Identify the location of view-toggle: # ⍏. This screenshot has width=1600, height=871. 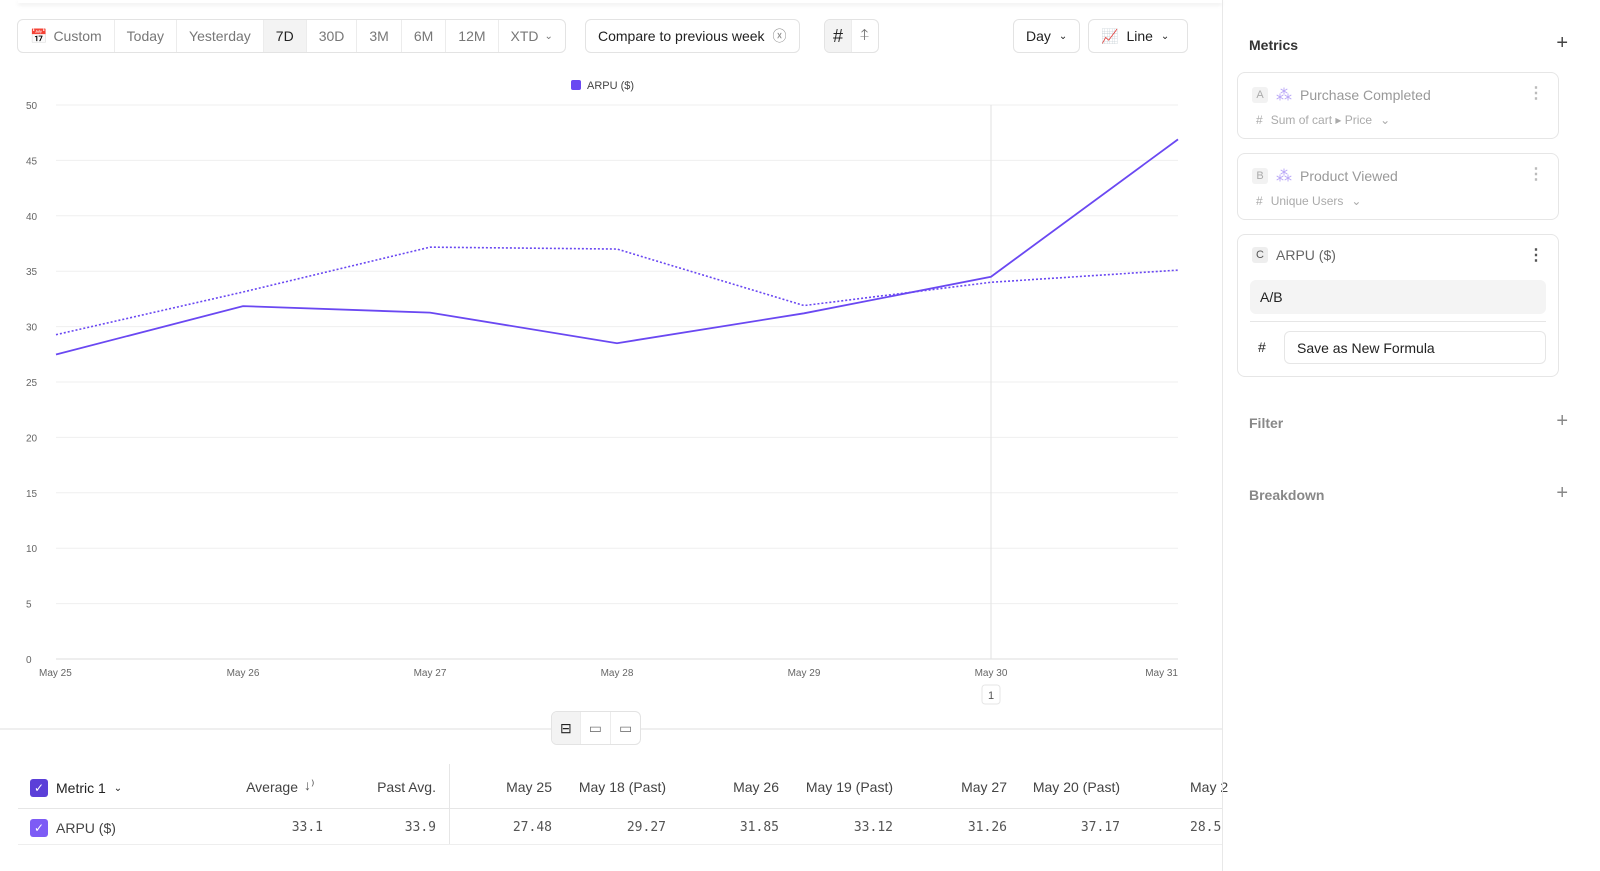
(851, 36).